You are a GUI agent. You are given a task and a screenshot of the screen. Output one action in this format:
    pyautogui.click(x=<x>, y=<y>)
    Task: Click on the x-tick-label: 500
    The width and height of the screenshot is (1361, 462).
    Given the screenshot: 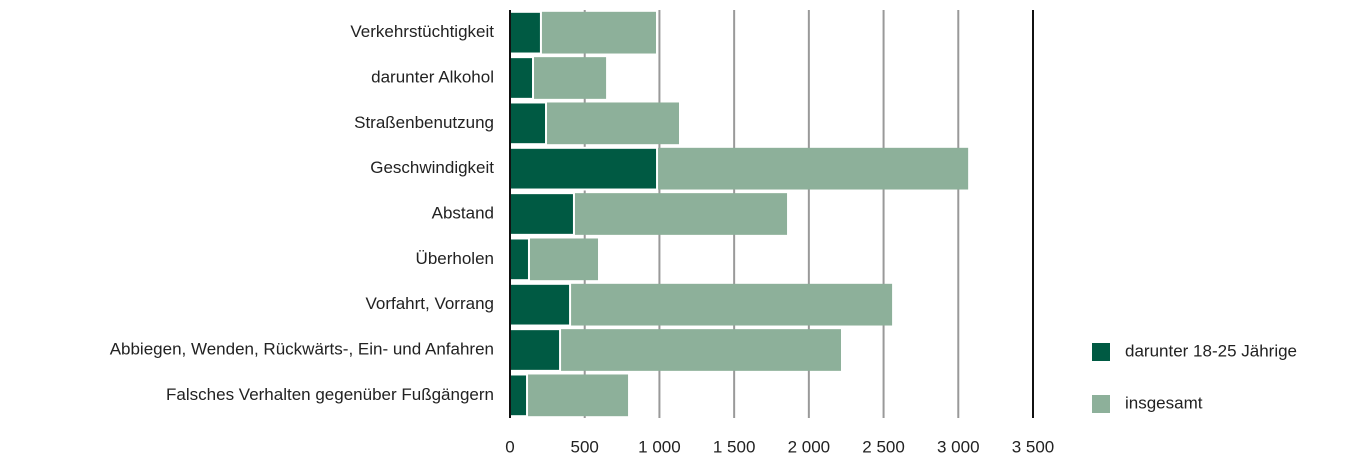 What is the action you would take?
    pyautogui.click(x=585, y=446)
    